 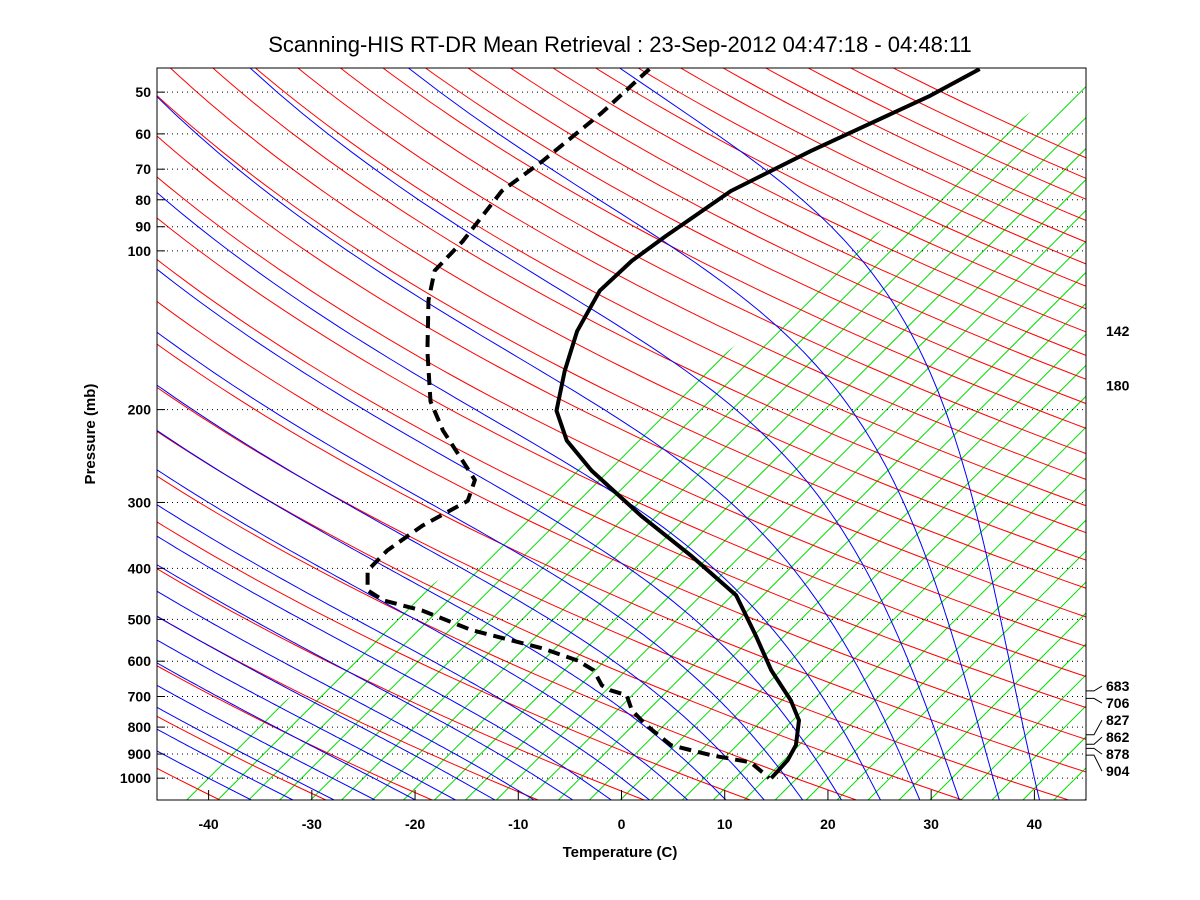 I want to click on y-tick-label: 900, so click(x=140, y=754).